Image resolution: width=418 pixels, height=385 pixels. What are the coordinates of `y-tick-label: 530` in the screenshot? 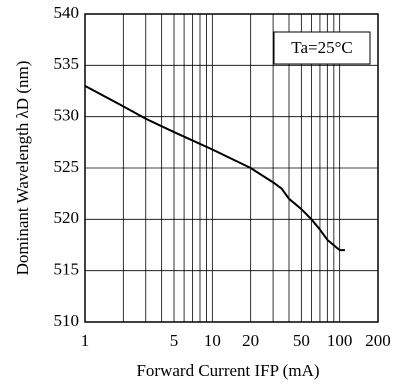 It's located at (67, 115).